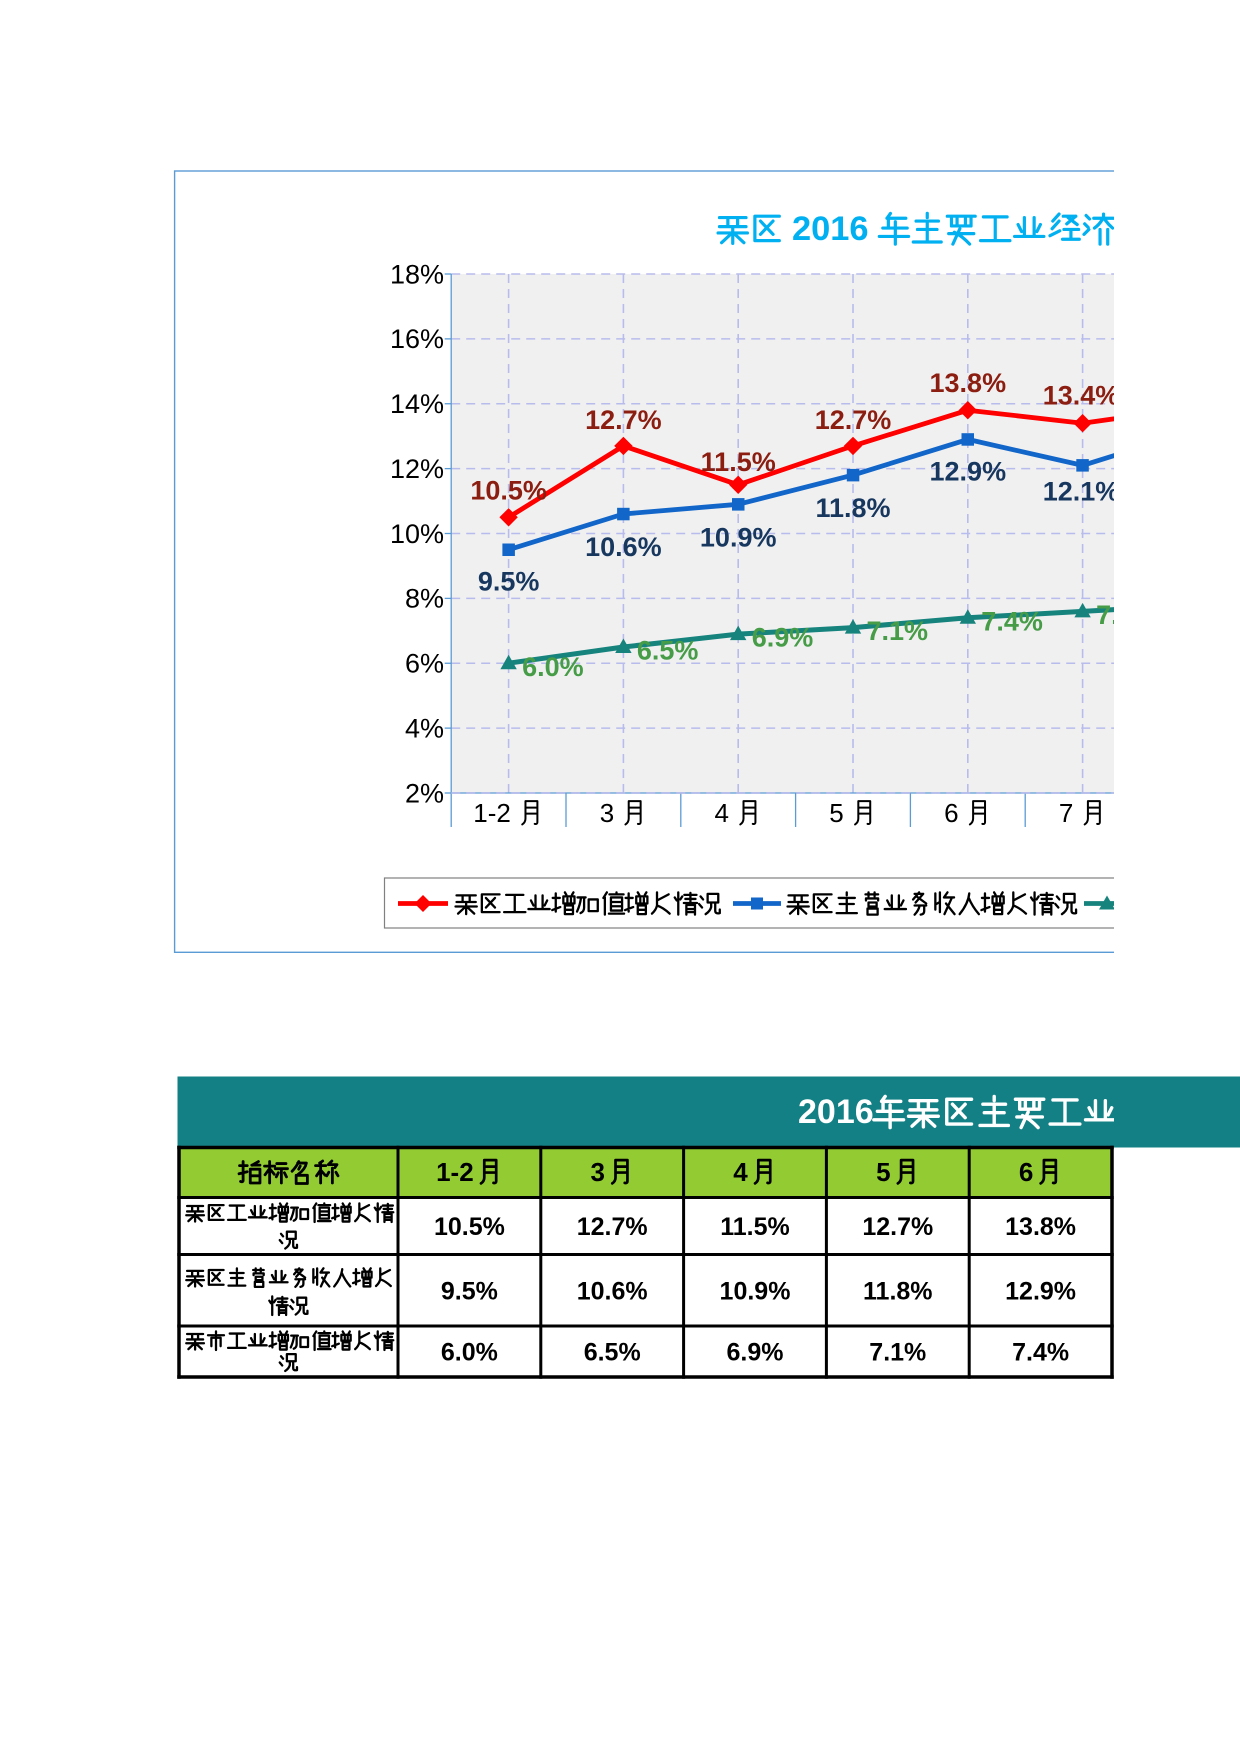  I want to click on svg-text: 8%, so click(424, 599).